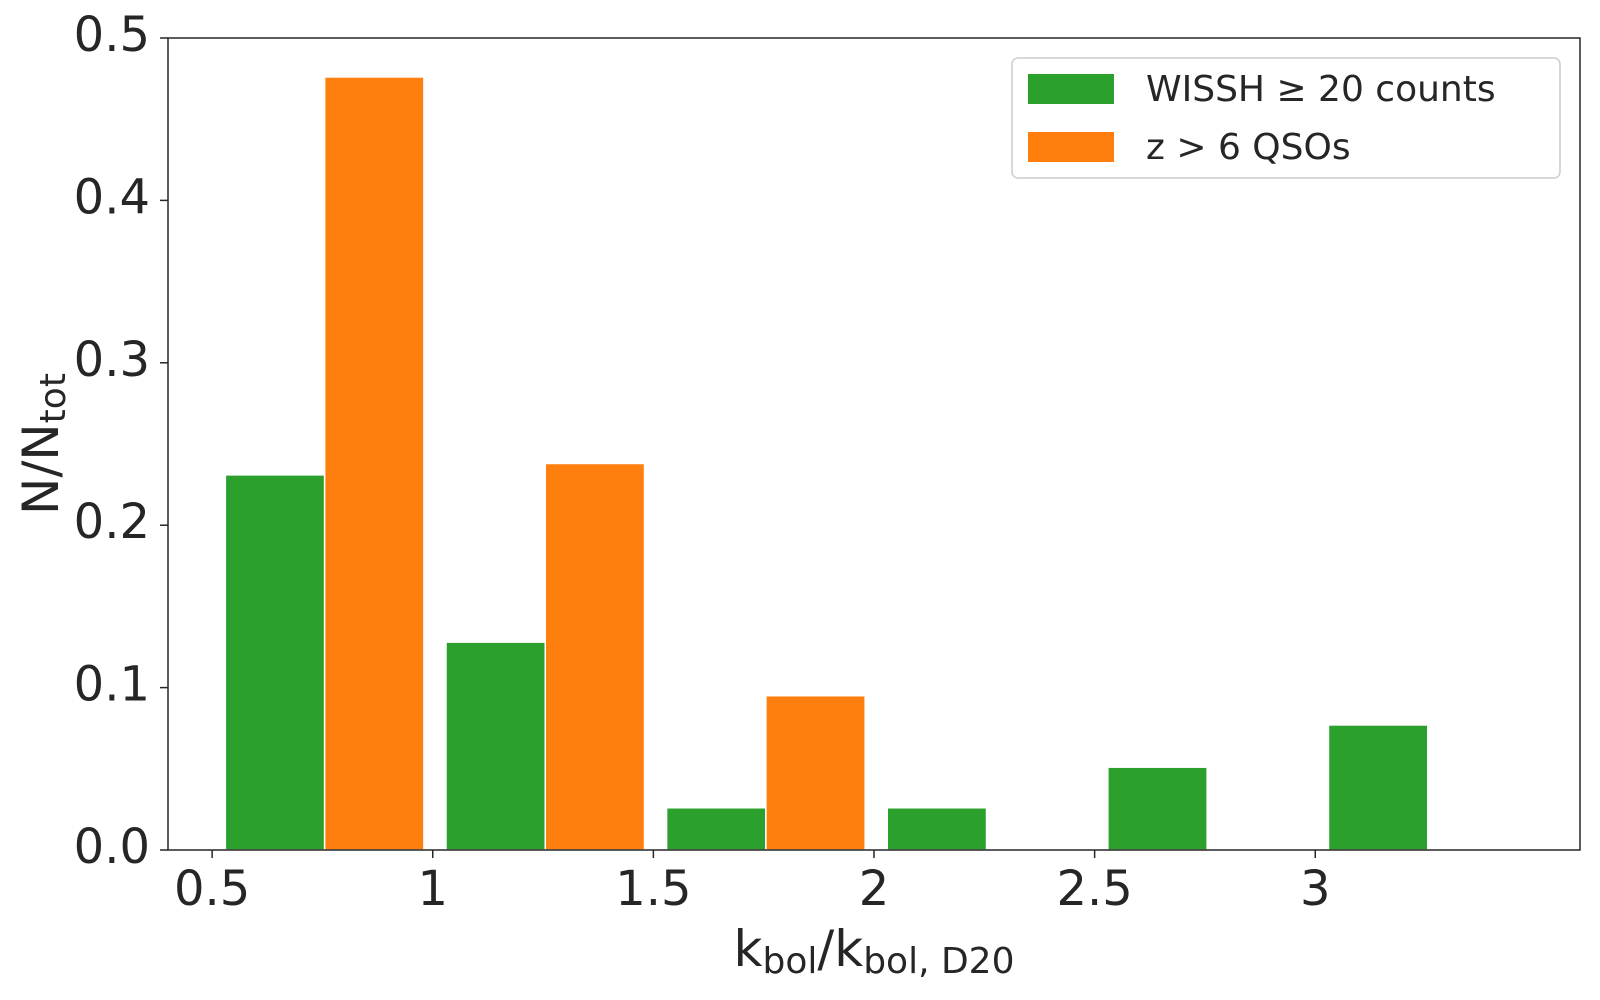 The height and width of the screenshot is (1000, 1600). What do you see at coordinates (789, 961) in the screenshot?
I see `x-axis-label-part: bol` at bounding box center [789, 961].